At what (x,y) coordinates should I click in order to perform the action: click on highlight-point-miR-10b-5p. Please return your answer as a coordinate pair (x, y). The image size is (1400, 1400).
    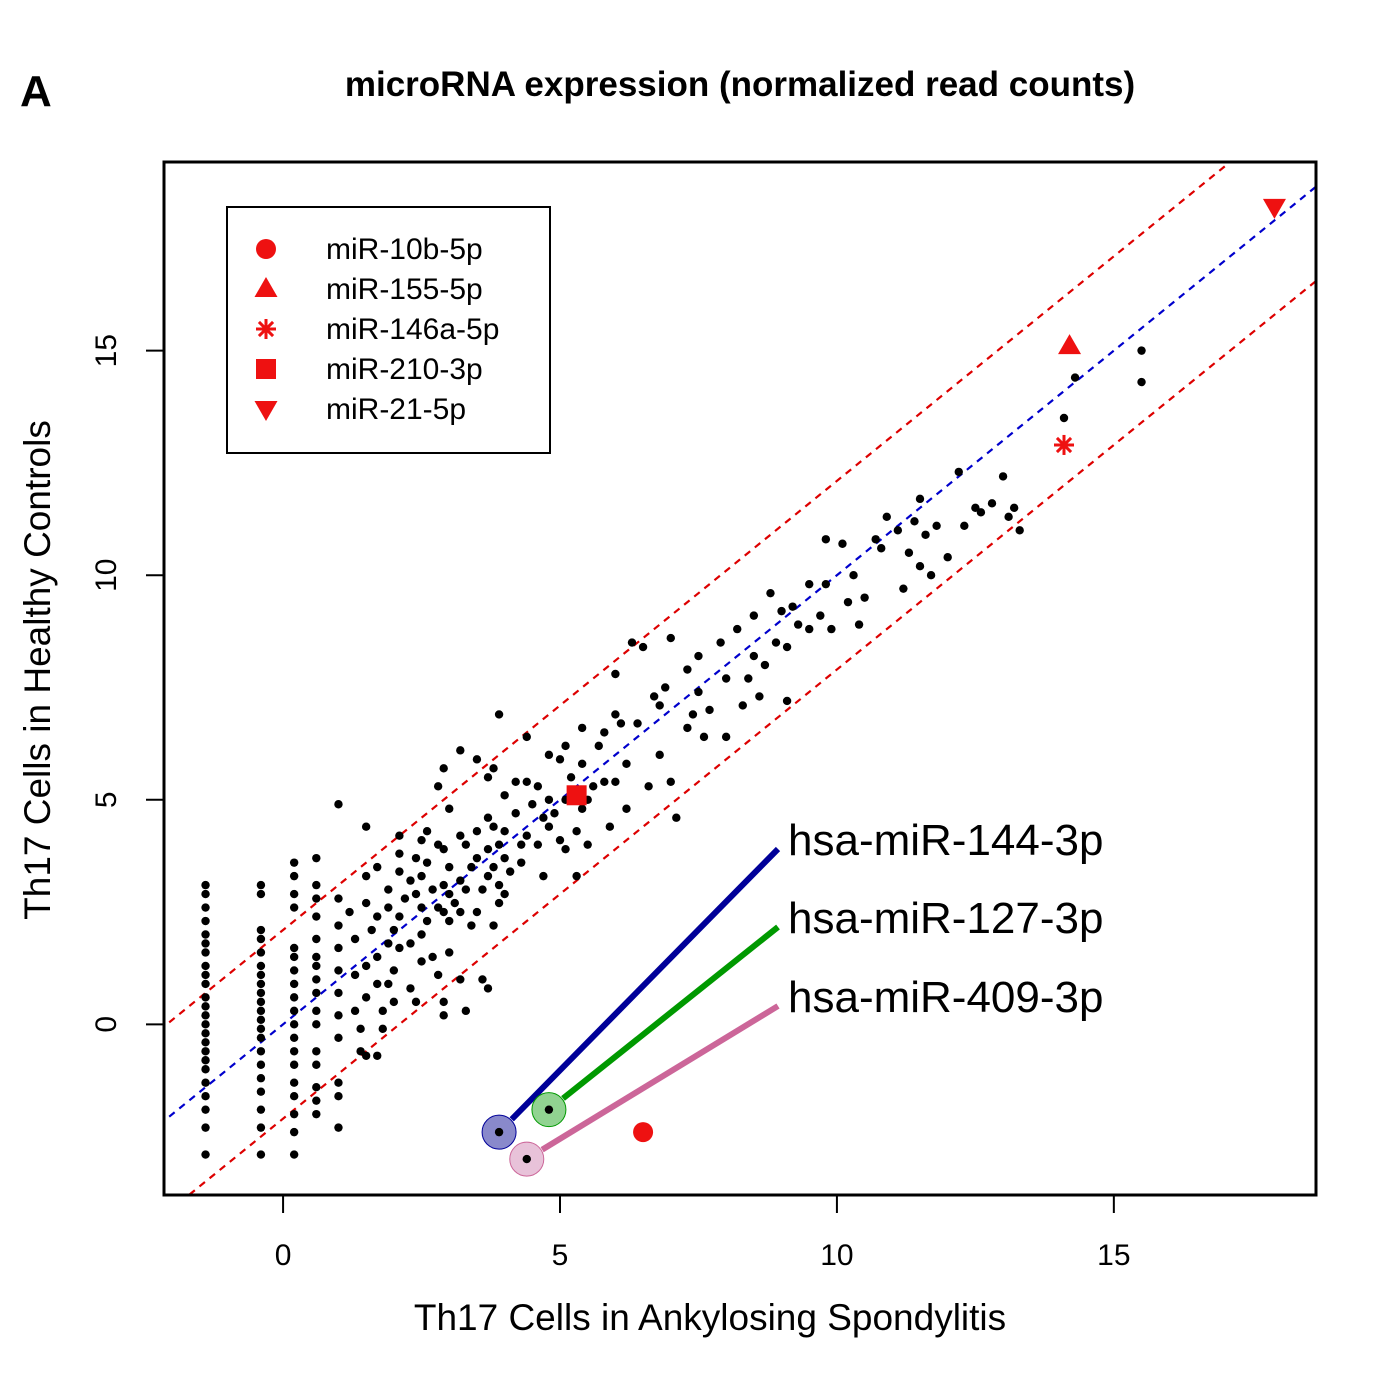
    Looking at the image, I should click on (643, 1132).